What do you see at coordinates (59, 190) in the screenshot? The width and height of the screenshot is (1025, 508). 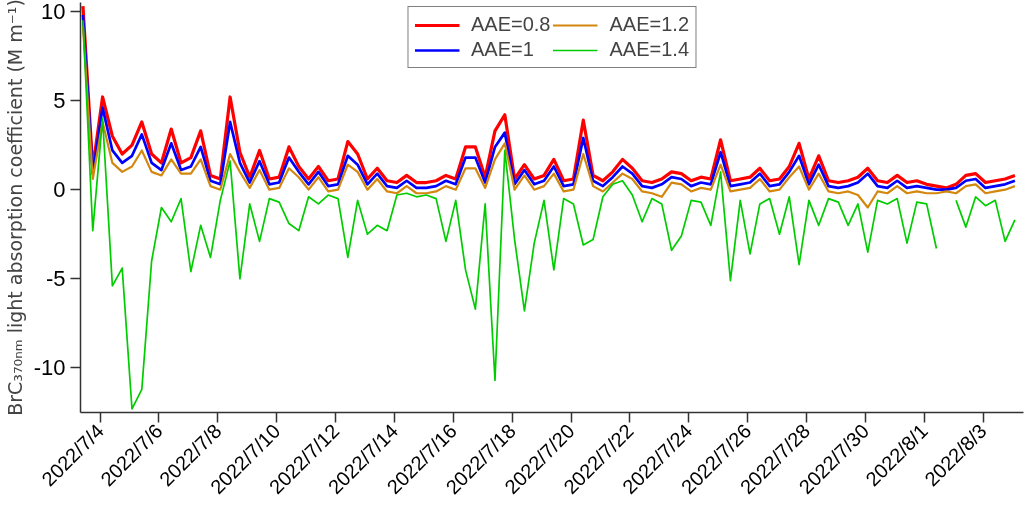 I see `y-tick-label: 0` at bounding box center [59, 190].